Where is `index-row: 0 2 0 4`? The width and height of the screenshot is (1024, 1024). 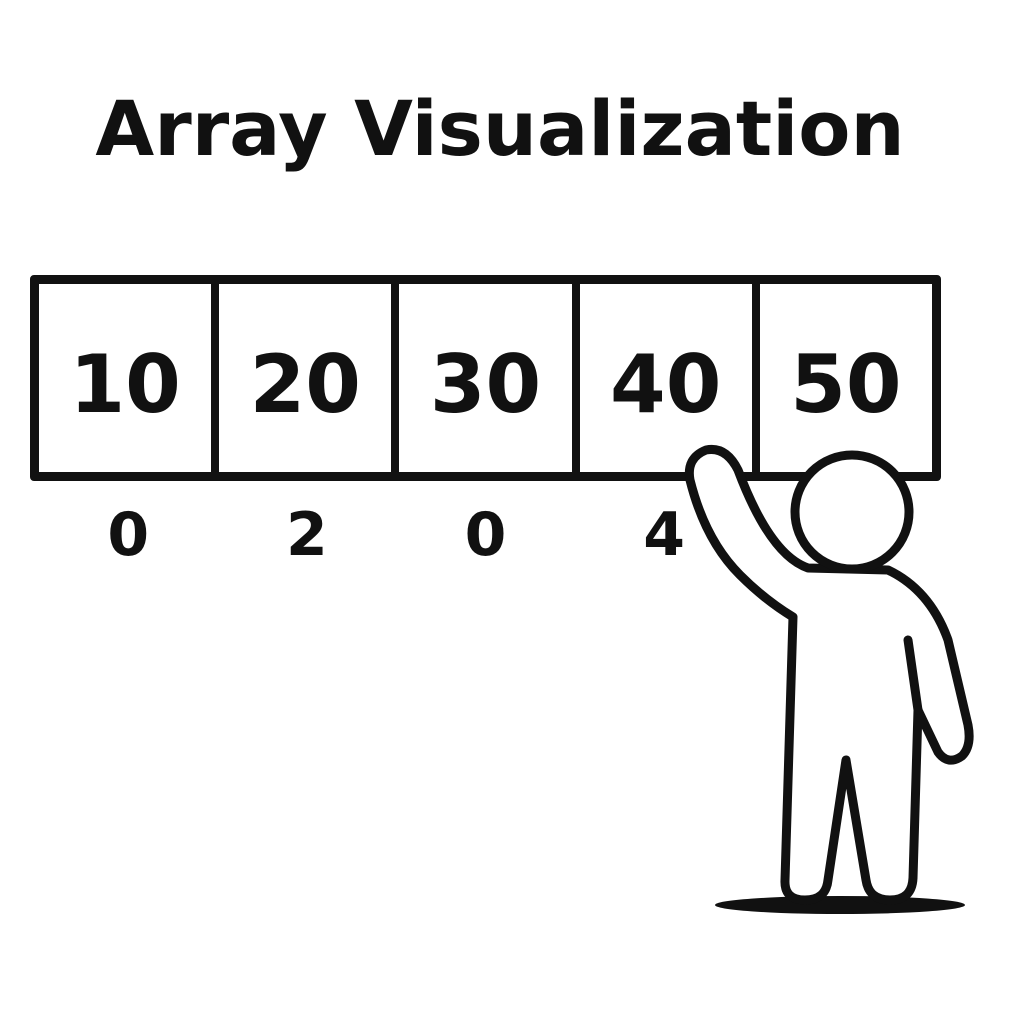
index-row: 0 2 0 4 is located at coordinates (485, 535).